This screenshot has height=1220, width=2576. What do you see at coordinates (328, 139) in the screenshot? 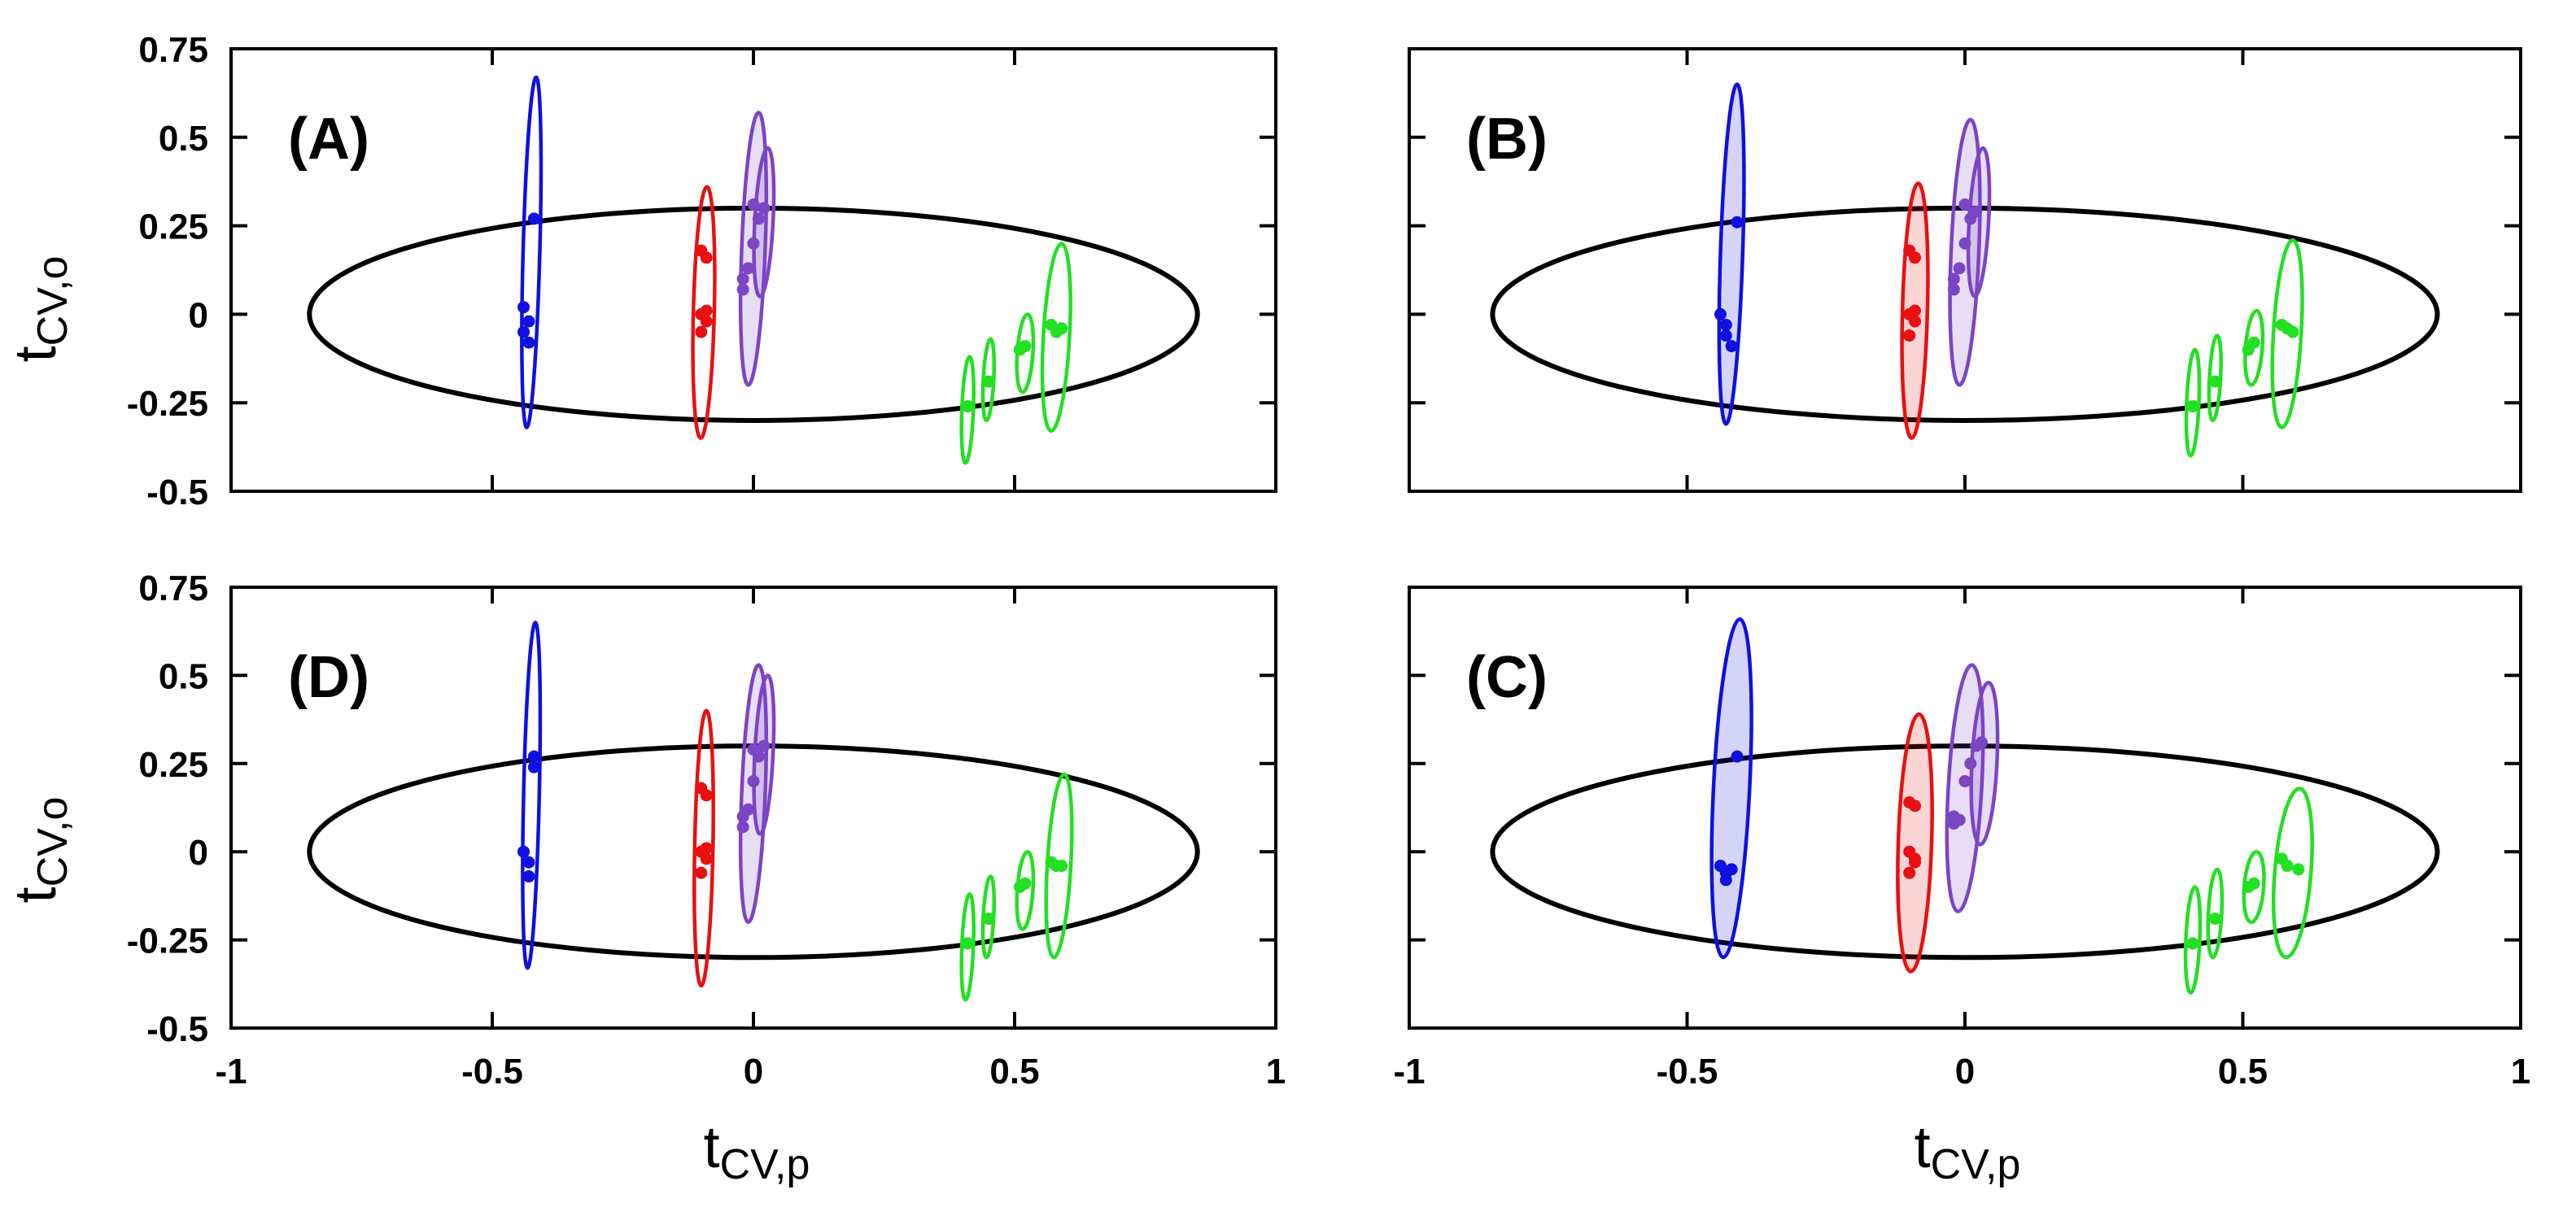
I see `panel-label: (A)` at bounding box center [328, 139].